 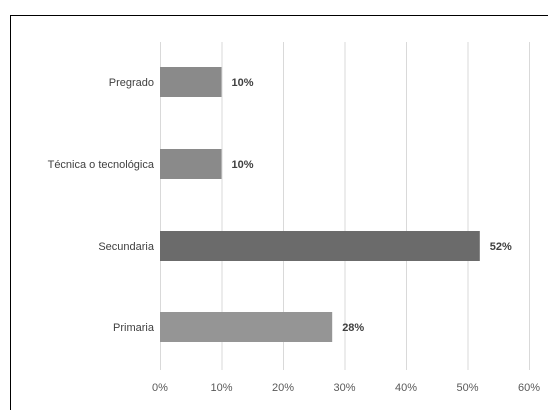 What do you see at coordinates (283, 388) in the screenshot?
I see `x-tick-label: 20%` at bounding box center [283, 388].